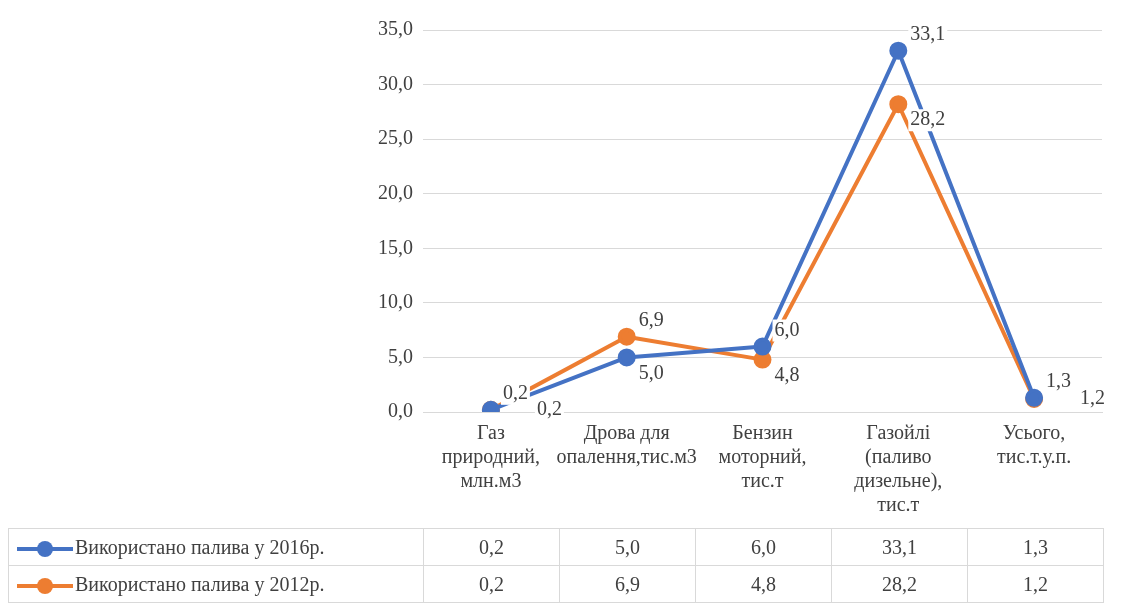  I want to click on data-label: 6,0, so click(763, 547).